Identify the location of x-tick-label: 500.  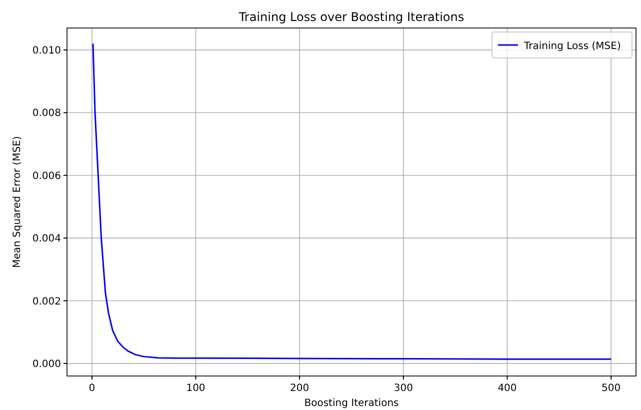
(611, 388).